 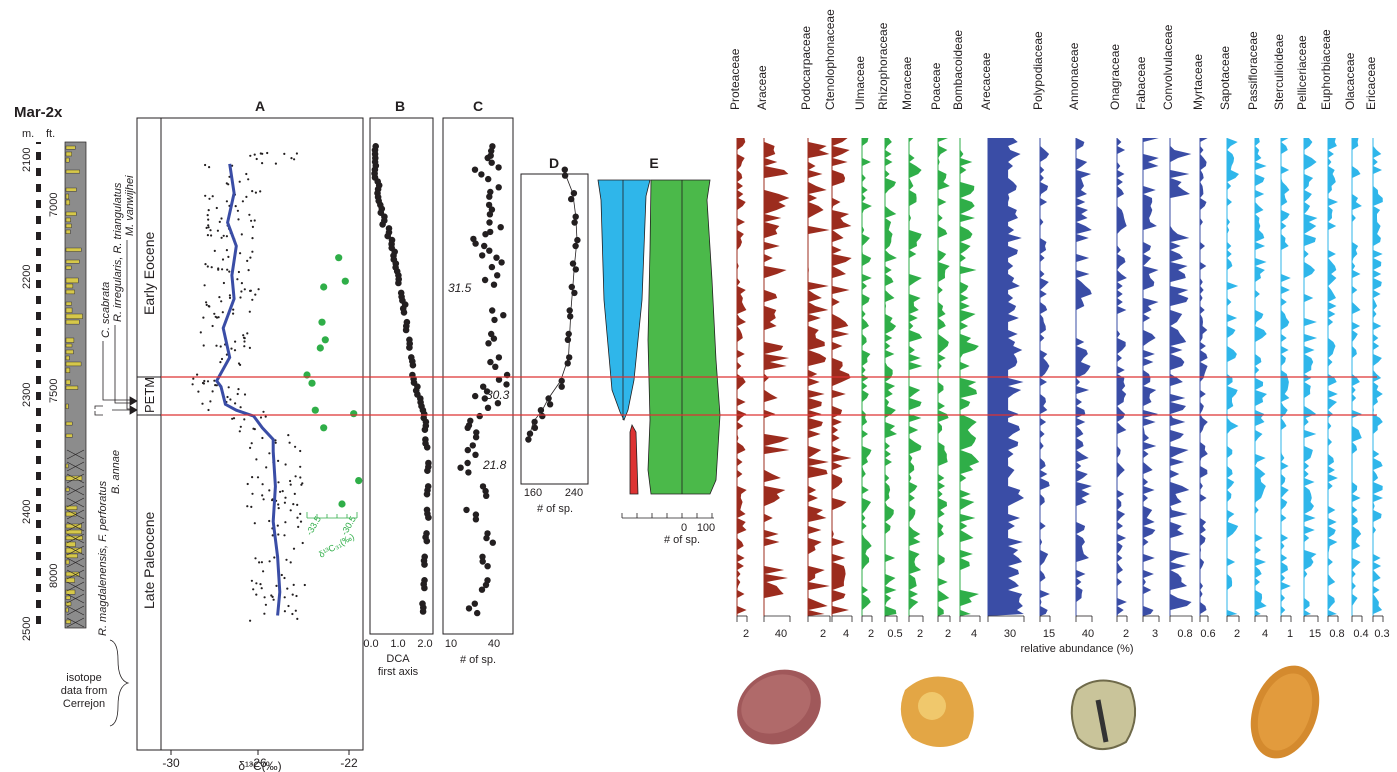 I want to click on pollen-taxon-label: Sterculioideae, so click(x=1279, y=72).